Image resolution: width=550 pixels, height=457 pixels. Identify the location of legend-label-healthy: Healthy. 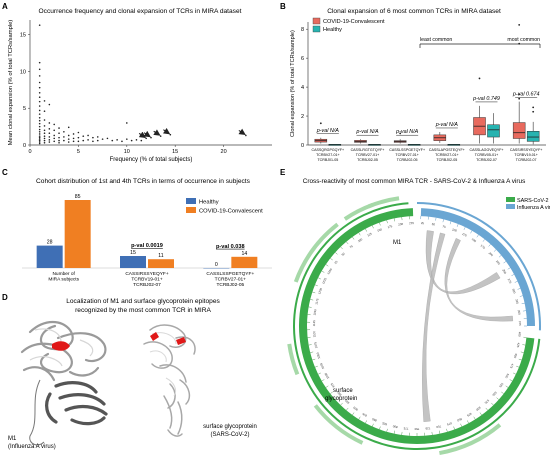
(209, 203).